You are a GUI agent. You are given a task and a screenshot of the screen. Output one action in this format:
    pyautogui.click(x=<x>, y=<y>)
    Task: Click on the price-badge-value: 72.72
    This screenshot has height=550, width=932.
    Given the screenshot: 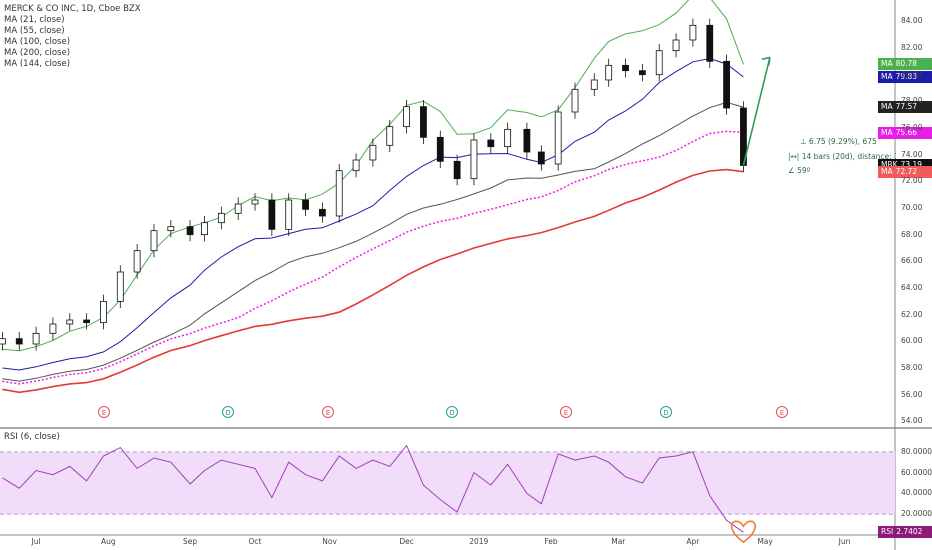 What is the action you would take?
    pyautogui.click(x=906, y=171)
    